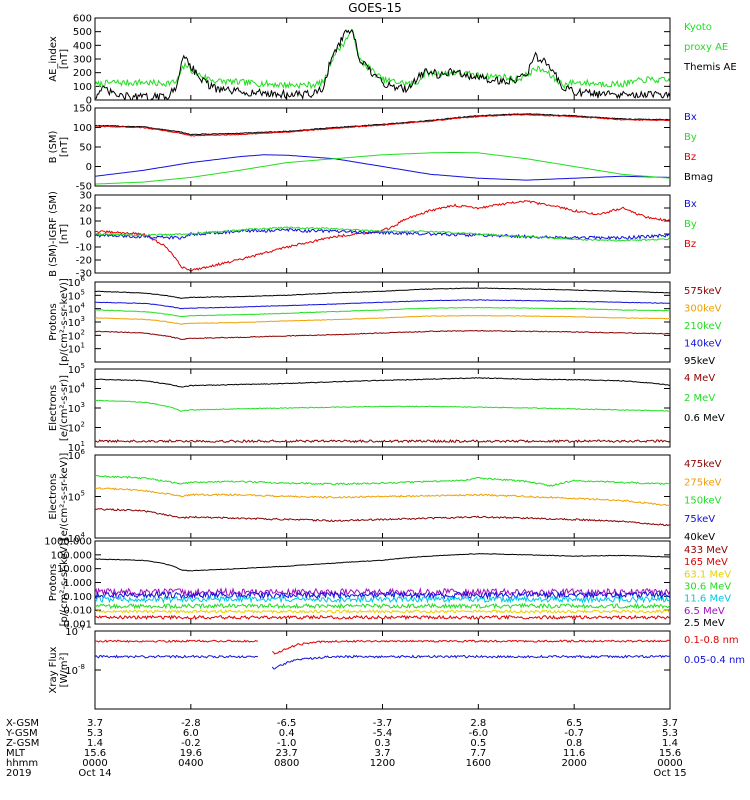 The image size is (750, 800). I want to click on y-tick-label: 1000.000, so click(68, 542).